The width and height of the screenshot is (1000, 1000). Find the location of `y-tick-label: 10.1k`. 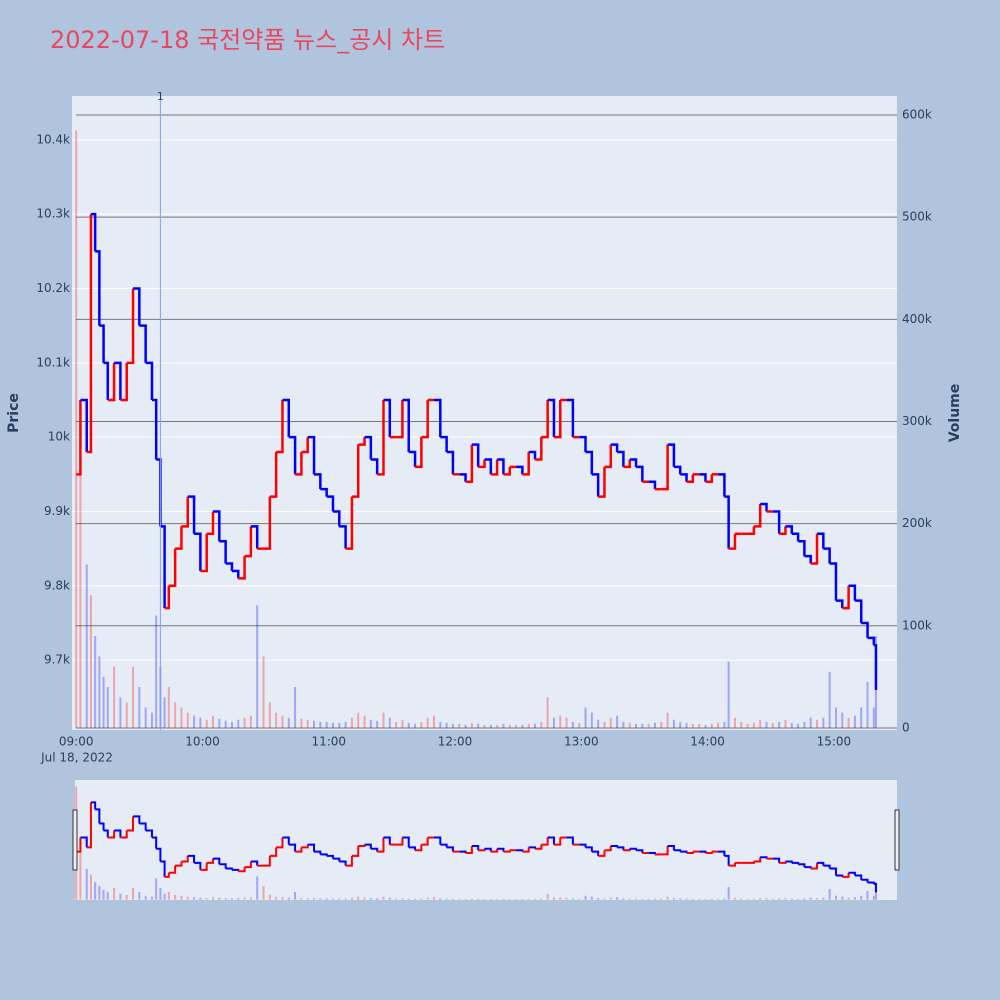

y-tick-label: 10.1k is located at coordinates (53, 362).